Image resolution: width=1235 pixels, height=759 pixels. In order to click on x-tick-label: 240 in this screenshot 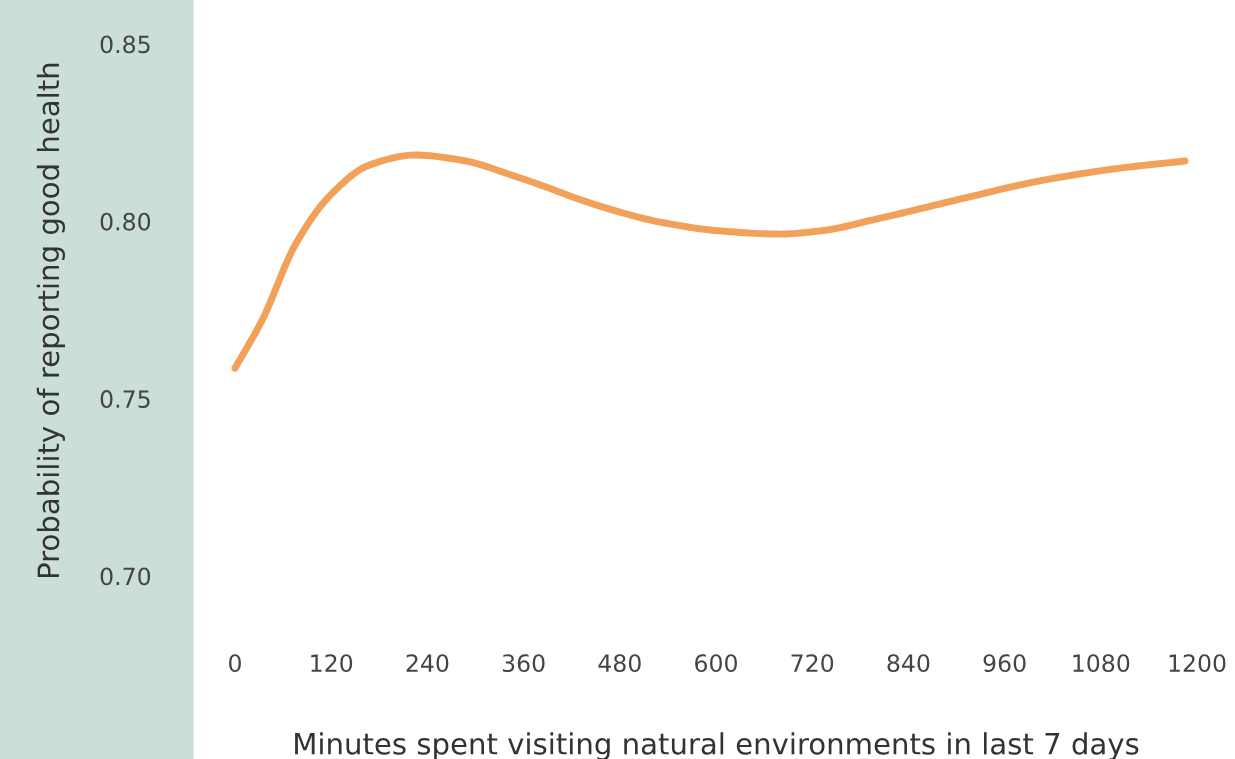, I will do `click(427, 663)`.